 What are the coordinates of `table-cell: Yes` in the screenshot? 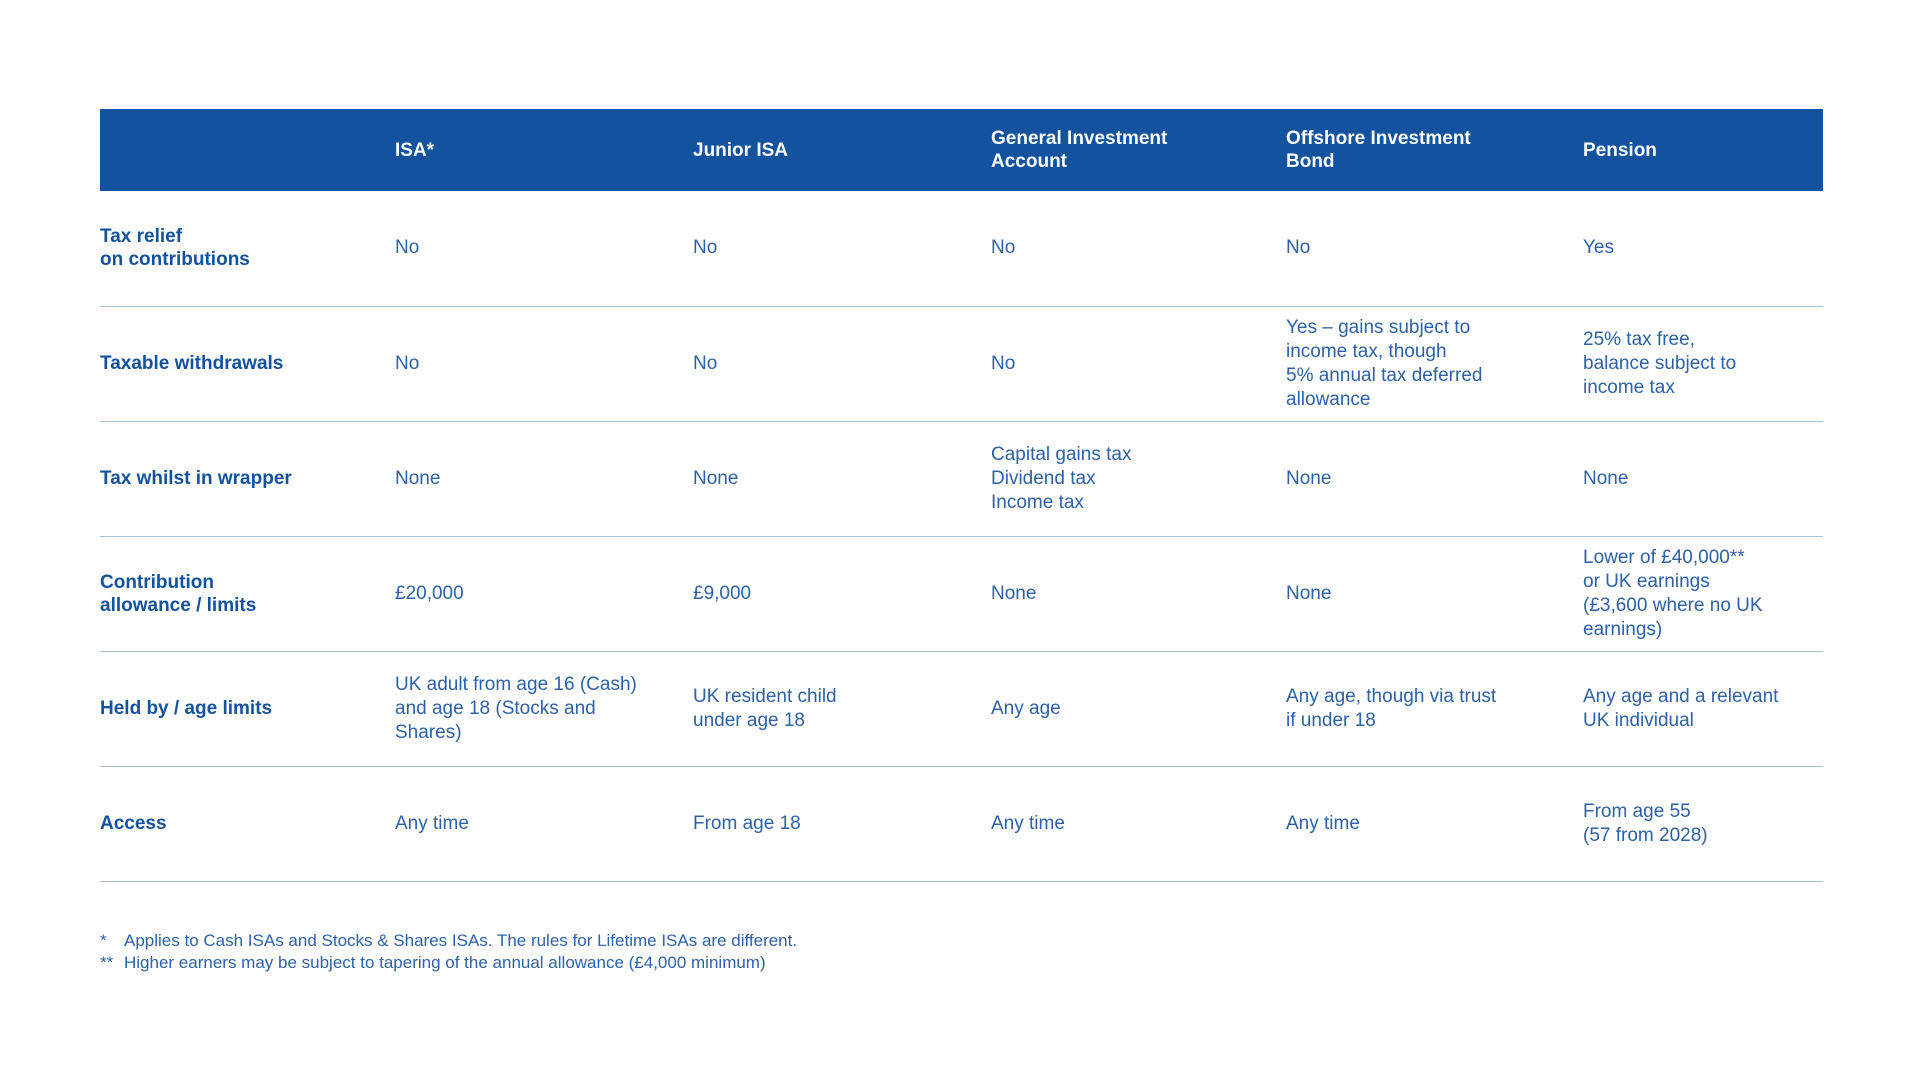 It's located at (1703, 249).